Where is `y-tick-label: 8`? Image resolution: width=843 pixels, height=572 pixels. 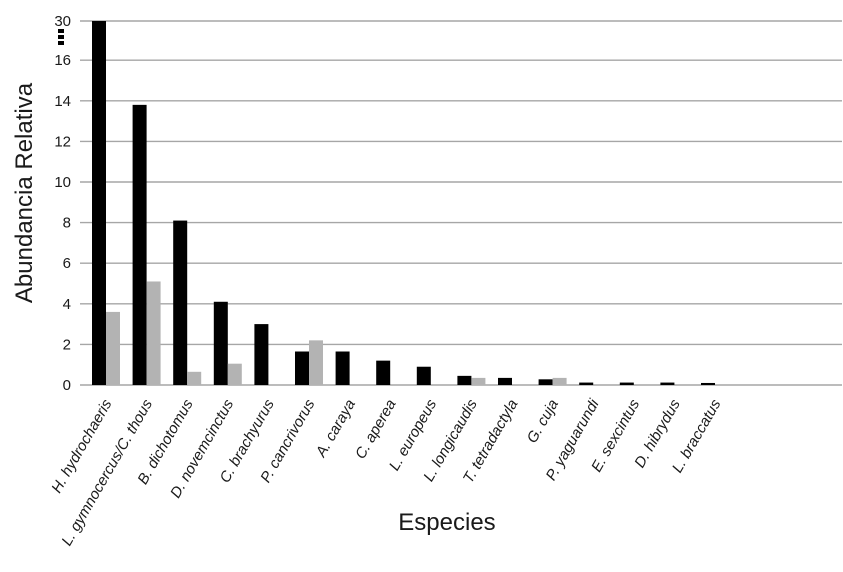
y-tick-label: 8 is located at coordinates (67, 223).